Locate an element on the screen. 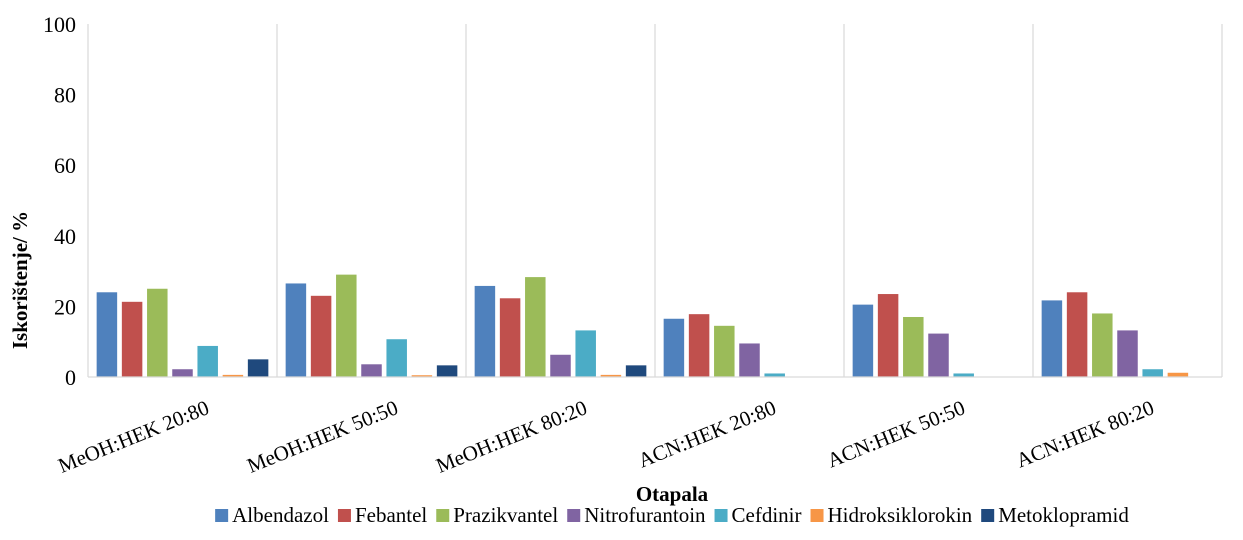 The width and height of the screenshot is (1243, 540). x-tick-label: ACN:HEK 50:50 is located at coordinates (896, 433).